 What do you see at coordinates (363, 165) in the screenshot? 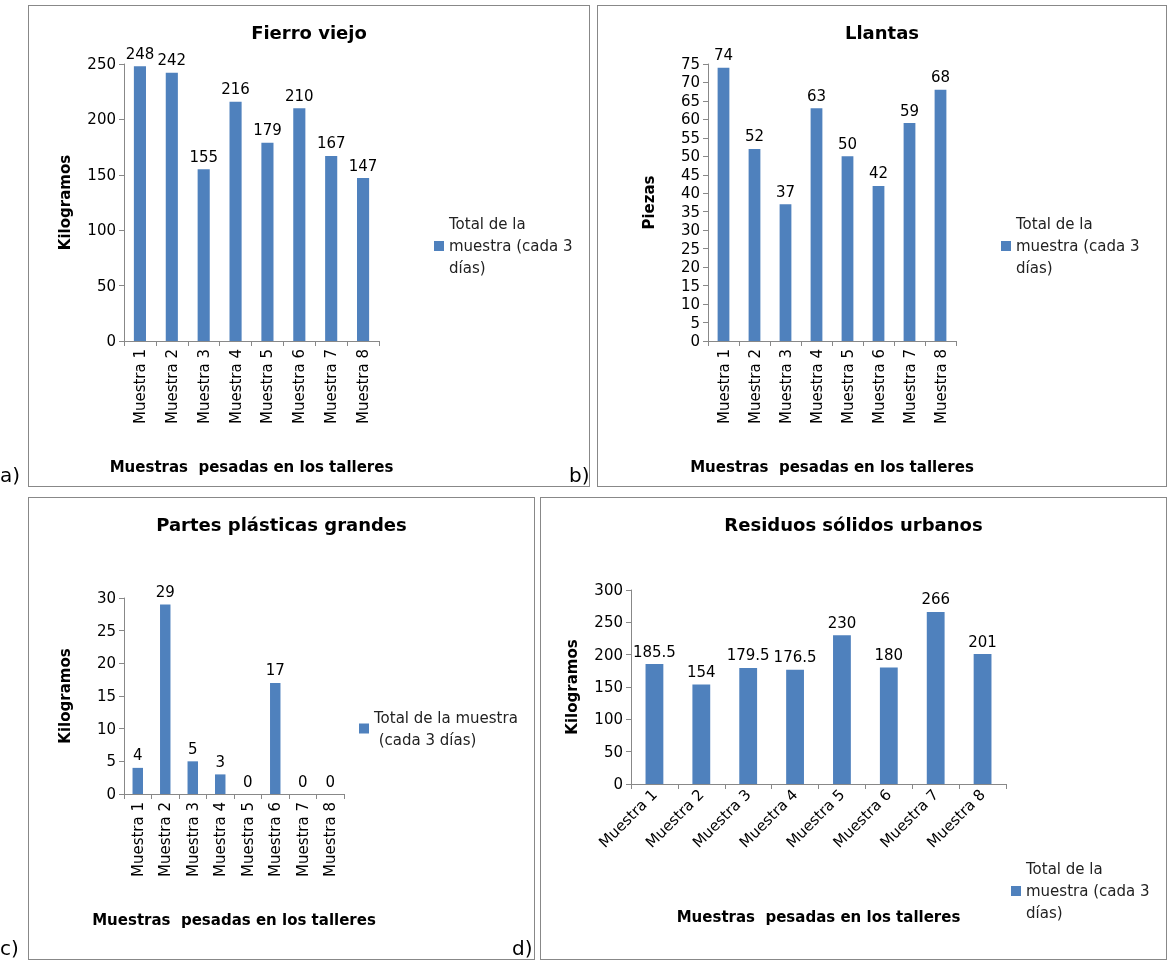
I see `data-label: 147` at bounding box center [363, 165].